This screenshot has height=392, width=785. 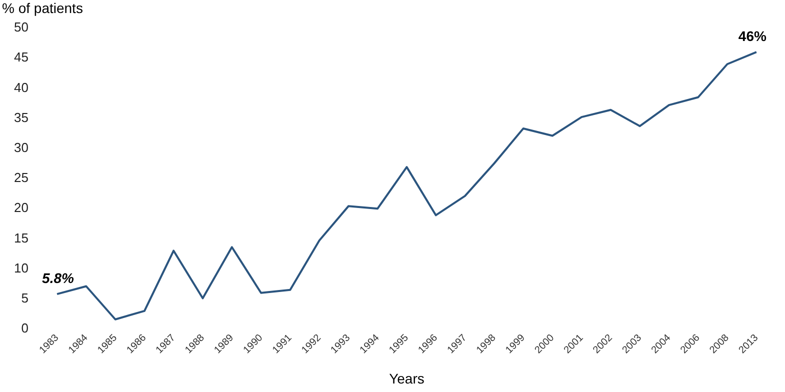 What do you see at coordinates (21, 268) in the screenshot?
I see `y-tick-label: 10` at bounding box center [21, 268].